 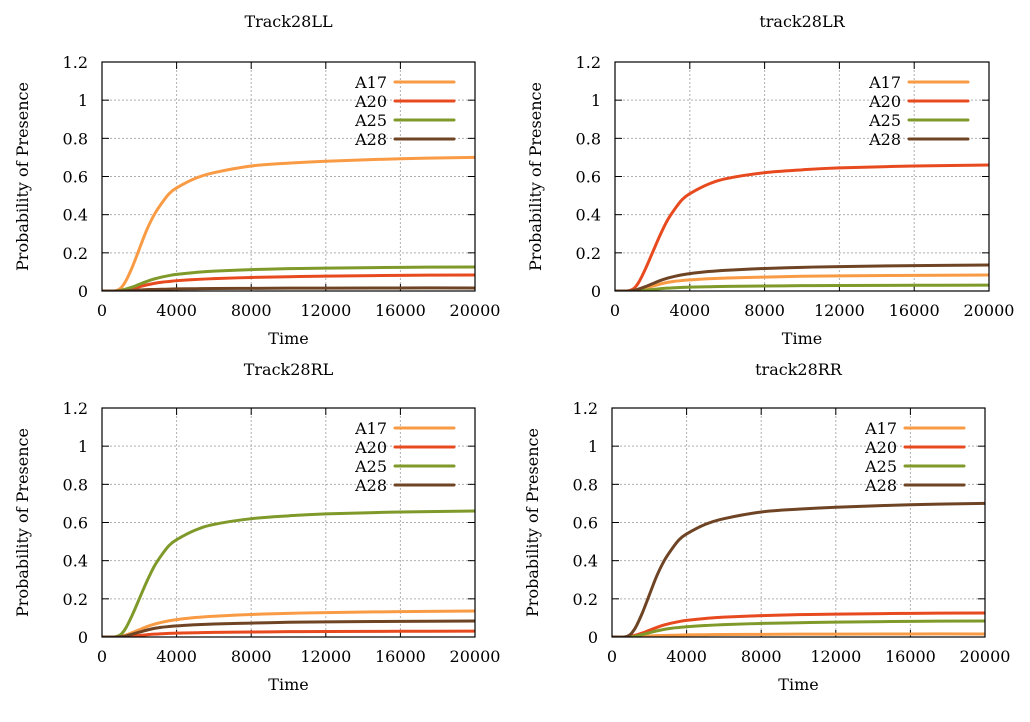 What do you see at coordinates (289, 369) in the screenshot?
I see `chart-title: Track28RL` at bounding box center [289, 369].